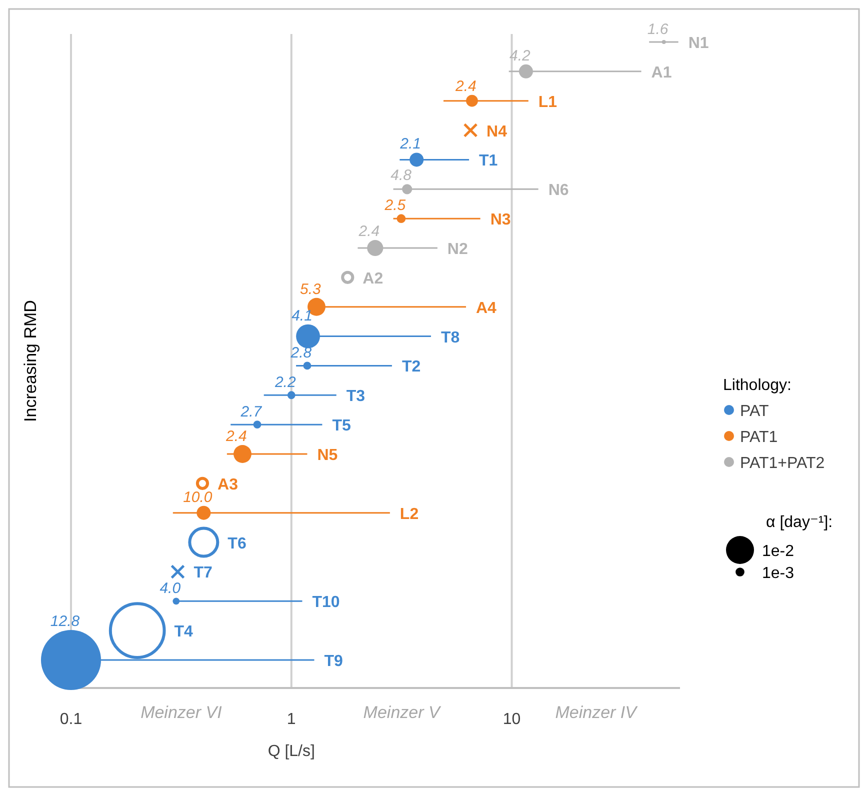 The width and height of the screenshot is (862, 790). Describe the element at coordinates (521, 55) in the screenshot. I see `annotation: 4.2` at that location.